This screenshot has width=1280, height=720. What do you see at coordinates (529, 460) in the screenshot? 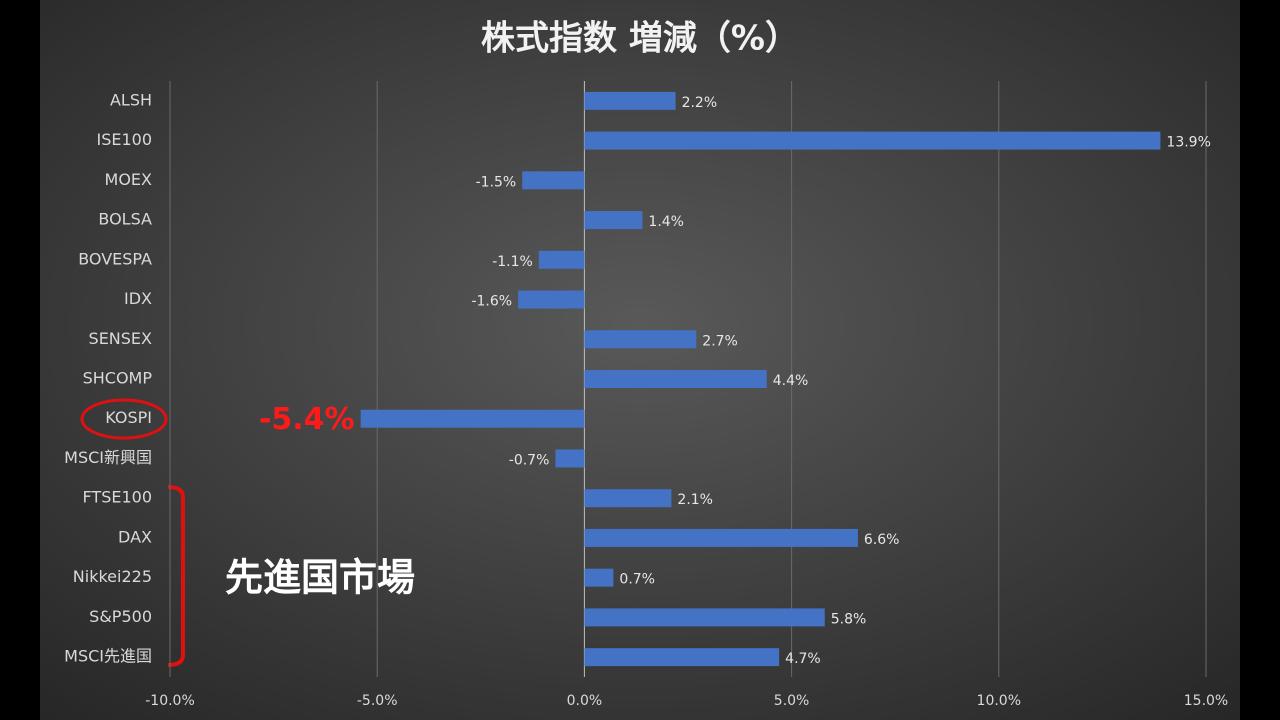
I see `value-label: -0.7%` at bounding box center [529, 460].